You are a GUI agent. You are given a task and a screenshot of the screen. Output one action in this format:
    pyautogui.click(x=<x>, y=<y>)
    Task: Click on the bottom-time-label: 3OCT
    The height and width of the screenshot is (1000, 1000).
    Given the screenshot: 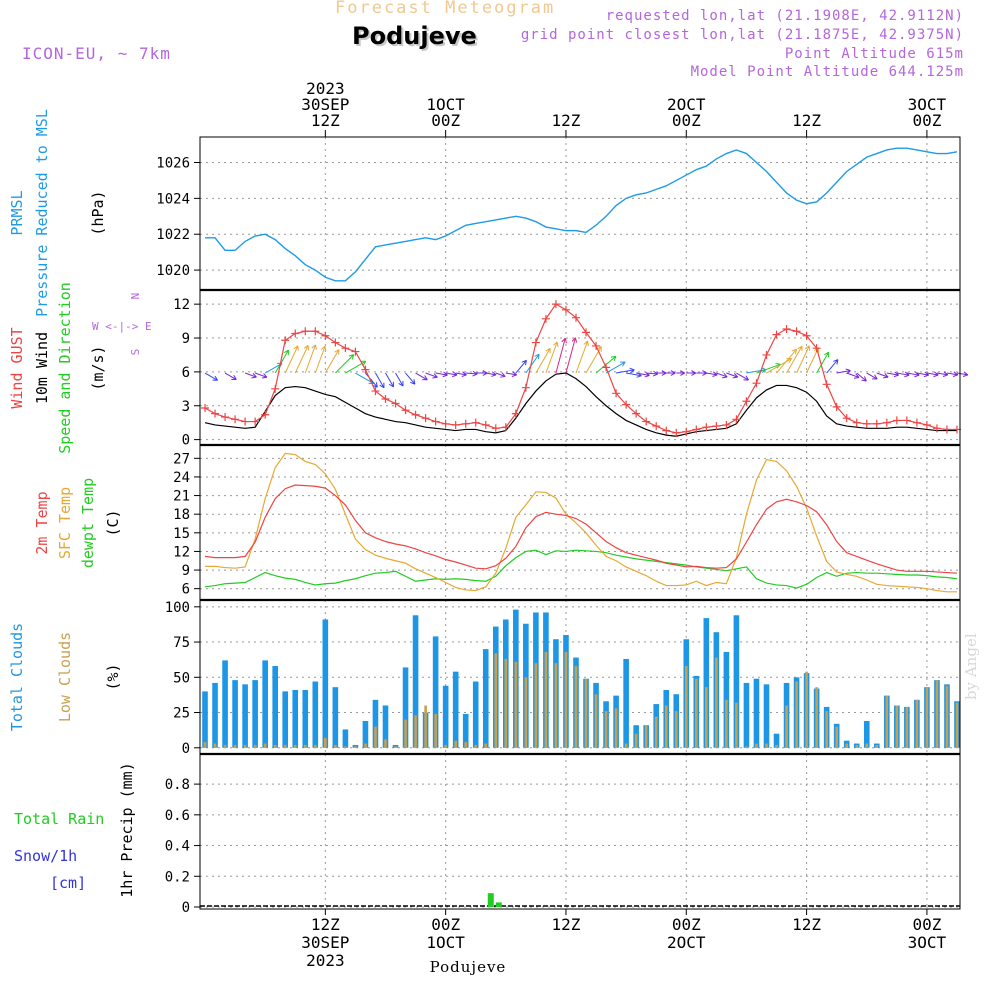 What is the action you would take?
    pyautogui.click(x=927, y=942)
    